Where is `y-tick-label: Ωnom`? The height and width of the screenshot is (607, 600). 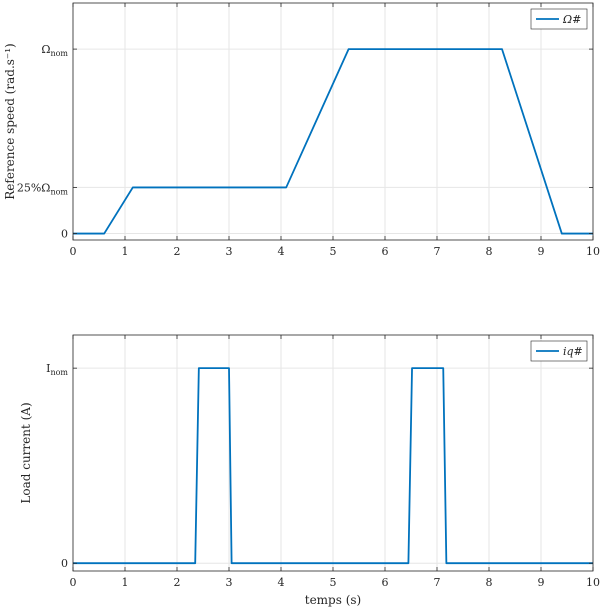
y-tick-label: Ωnom is located at coordinates (54, 50).